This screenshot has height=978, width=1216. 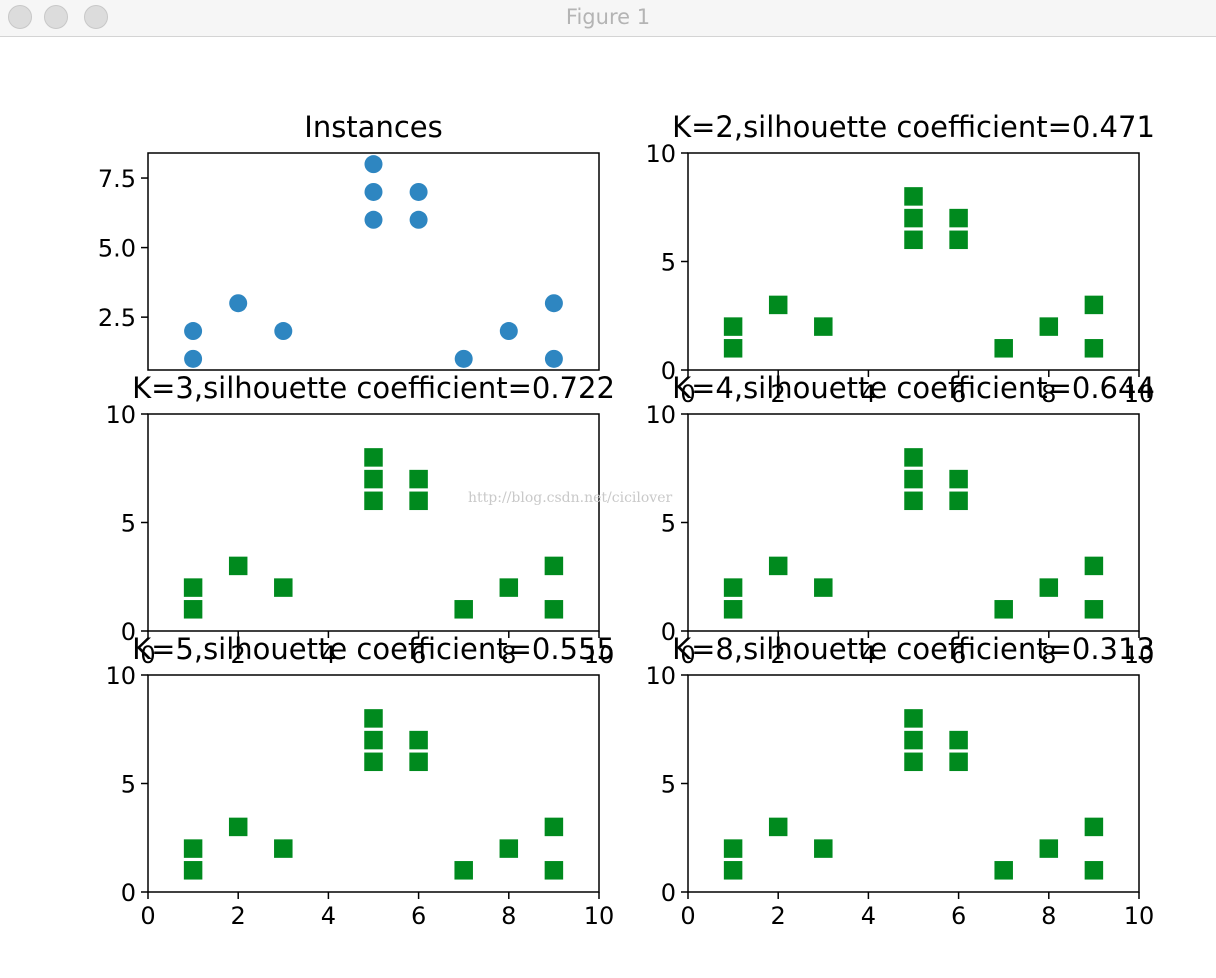 I want to click on zoom-button, so click(x=96, y=17).